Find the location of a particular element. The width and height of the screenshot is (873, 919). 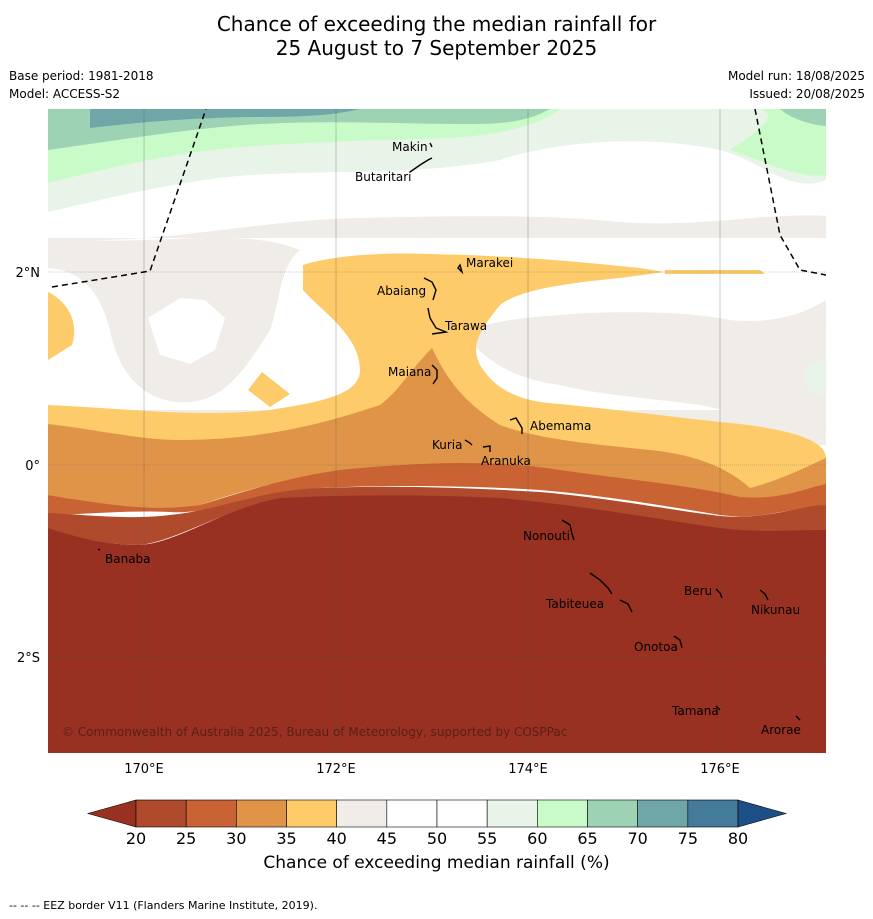

label-abaiang: Abaiang is located at coordinates (401, 291).